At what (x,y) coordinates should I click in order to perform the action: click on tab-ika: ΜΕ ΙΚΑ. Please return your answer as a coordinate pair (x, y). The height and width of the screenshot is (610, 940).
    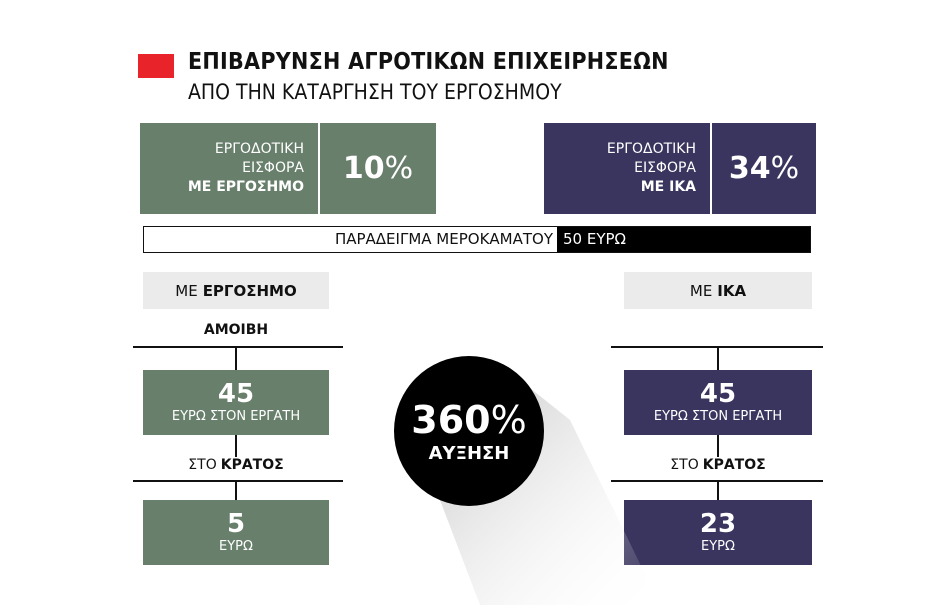
    Looking at the image, I should click on (718, 290).